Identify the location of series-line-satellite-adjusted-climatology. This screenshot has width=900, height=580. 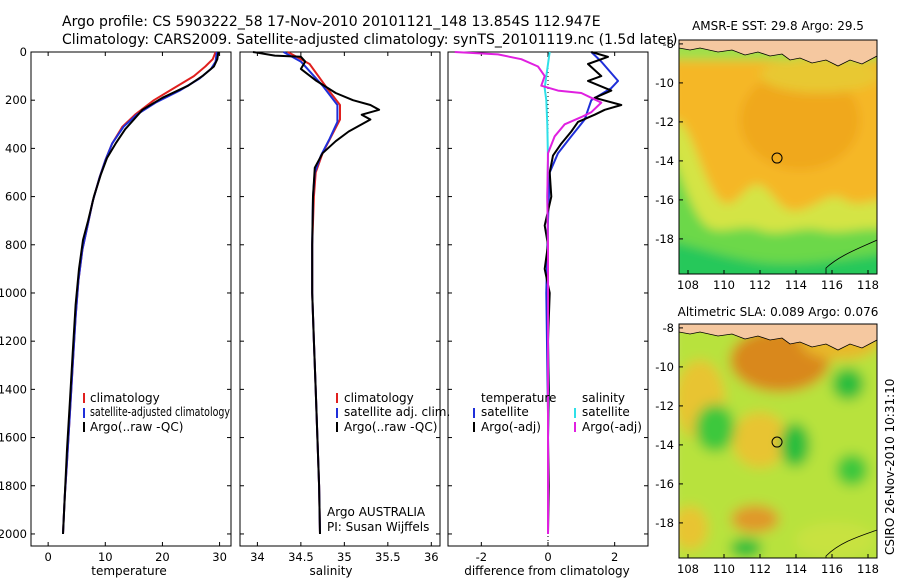
(140, 293).